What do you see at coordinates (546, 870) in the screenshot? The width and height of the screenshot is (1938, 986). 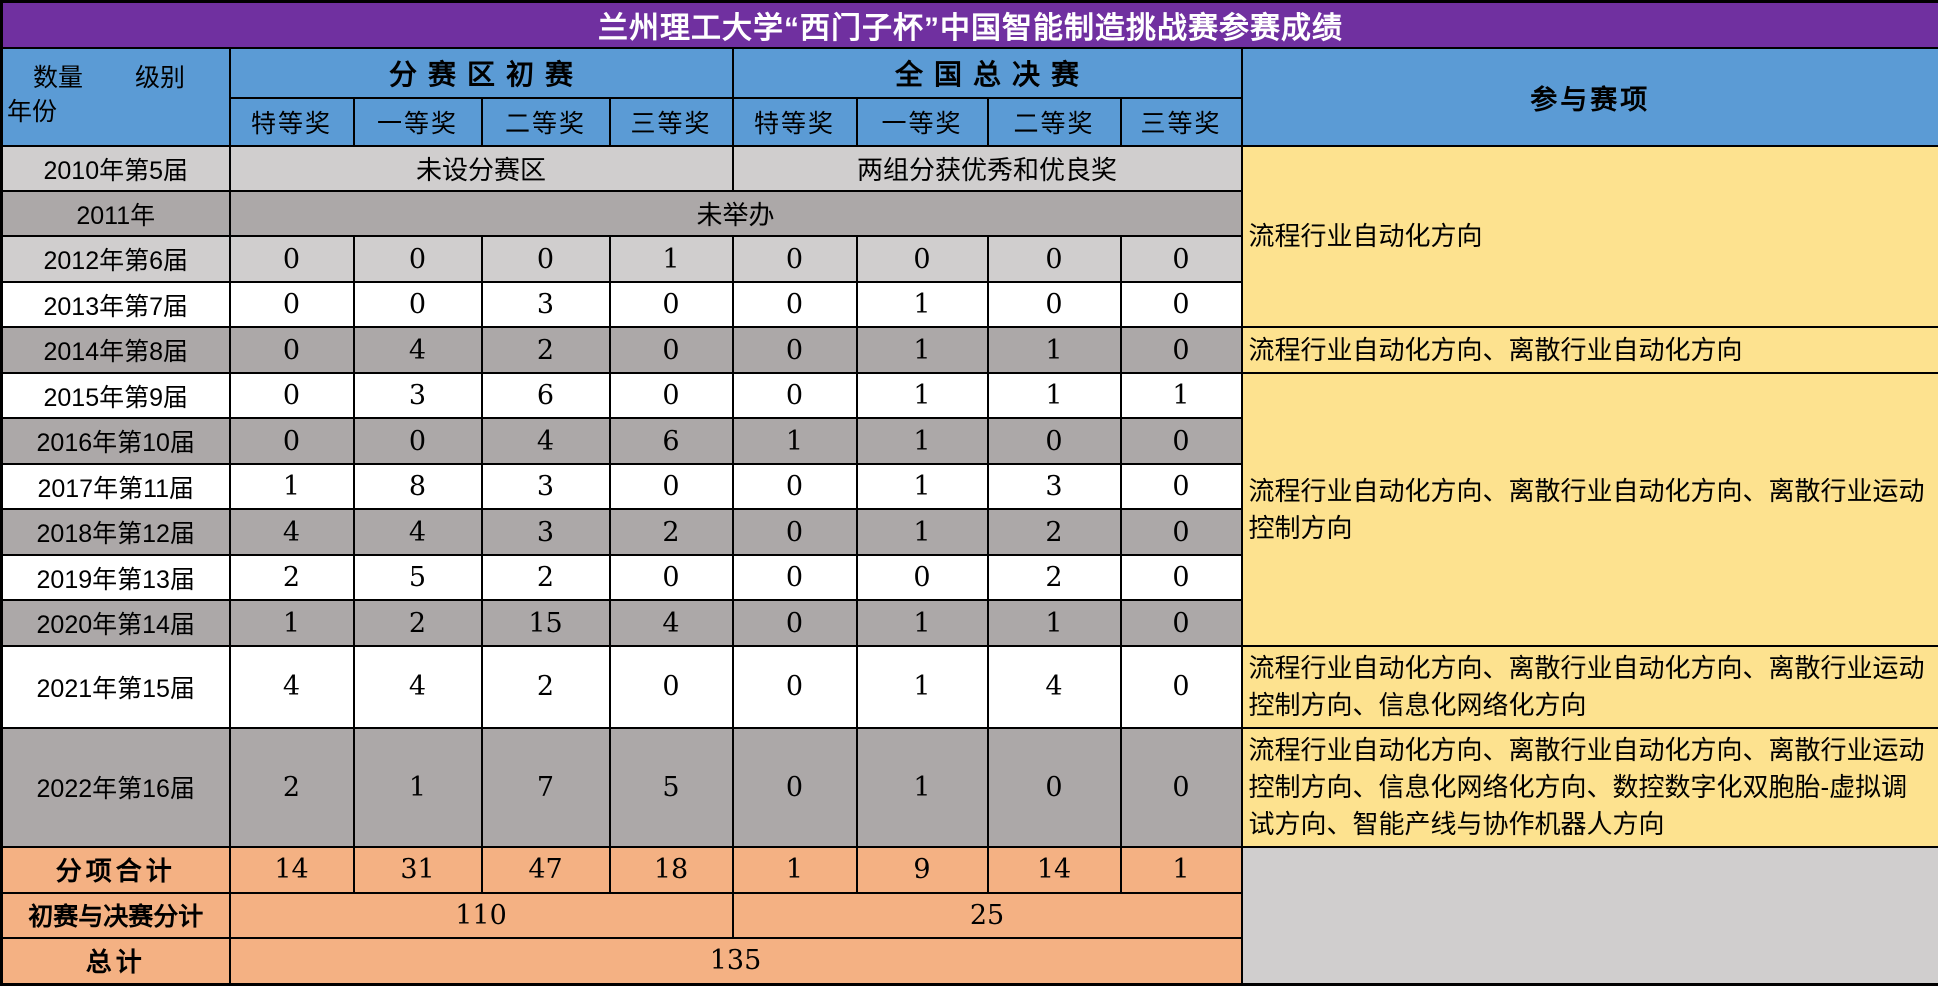 I see `total-prelim-second: 47` at bounding box center [546, 870].